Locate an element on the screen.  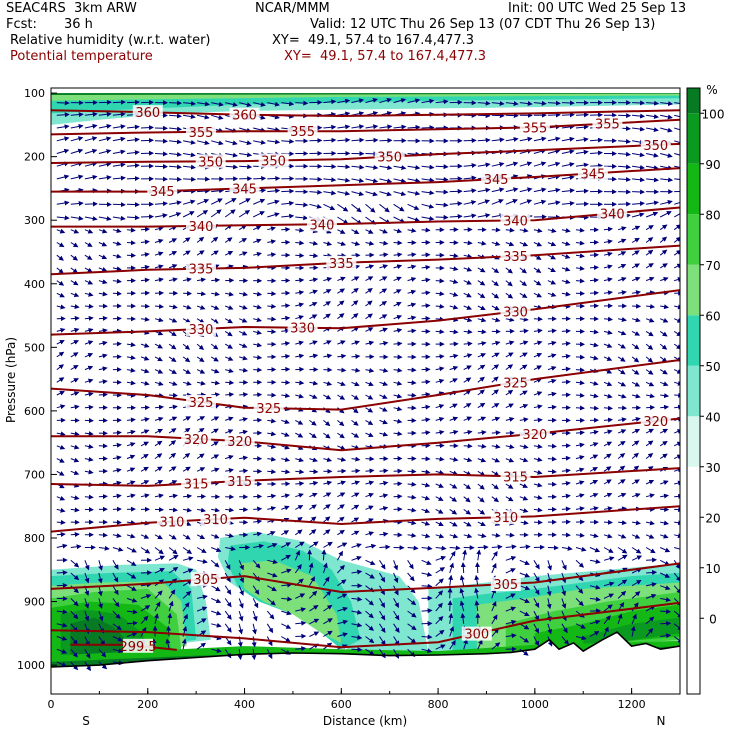
init-time: Init: 00 UTC Wed 25 Sep 13 is located at coordinates (597, 8).